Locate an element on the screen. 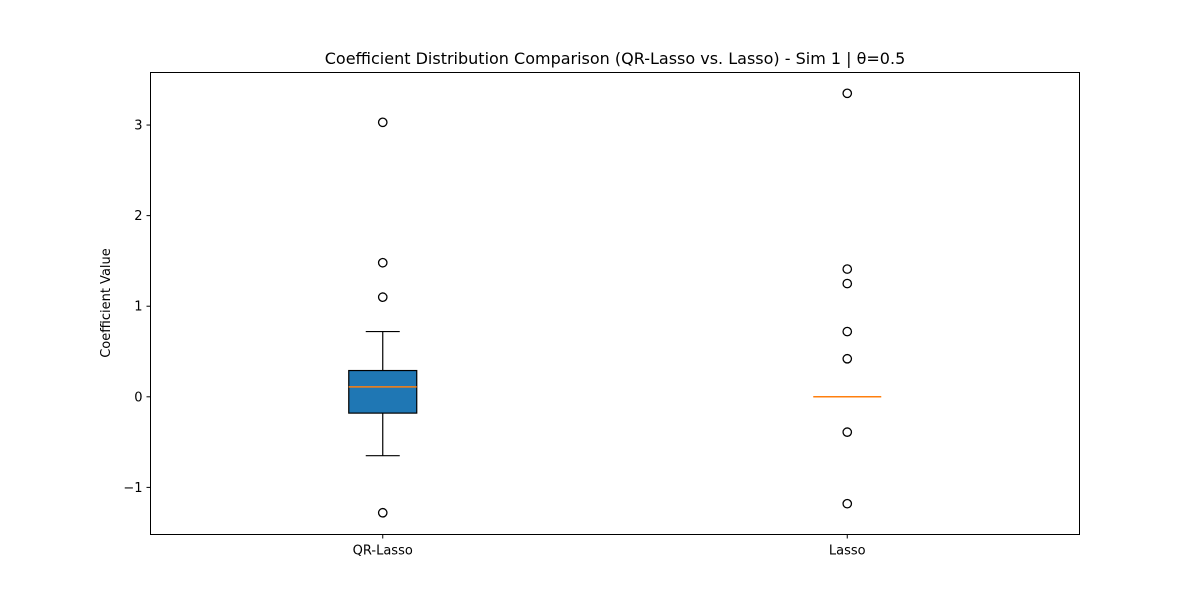 The width and height of the screenshot is (1200, 604). x-tick-label: Lasso is located at coordinates (847, 551).